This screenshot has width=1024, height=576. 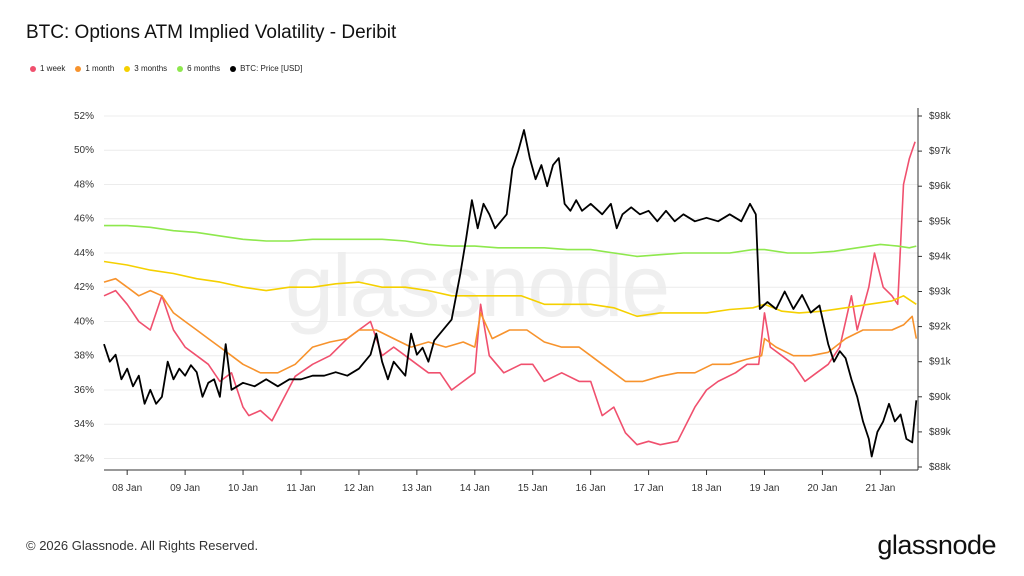 What do you see at coordinates (271, 68) in the screenshot?
I see `legend-label: BTC: Price [USD]` at bounding box center [271, 68].